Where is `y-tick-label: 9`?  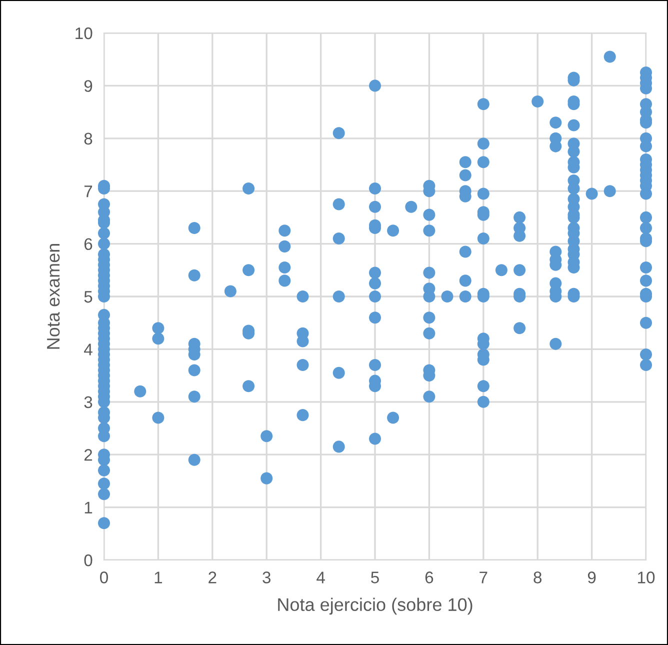 y-tick-label: 9 is located at coordinates (88, 86).